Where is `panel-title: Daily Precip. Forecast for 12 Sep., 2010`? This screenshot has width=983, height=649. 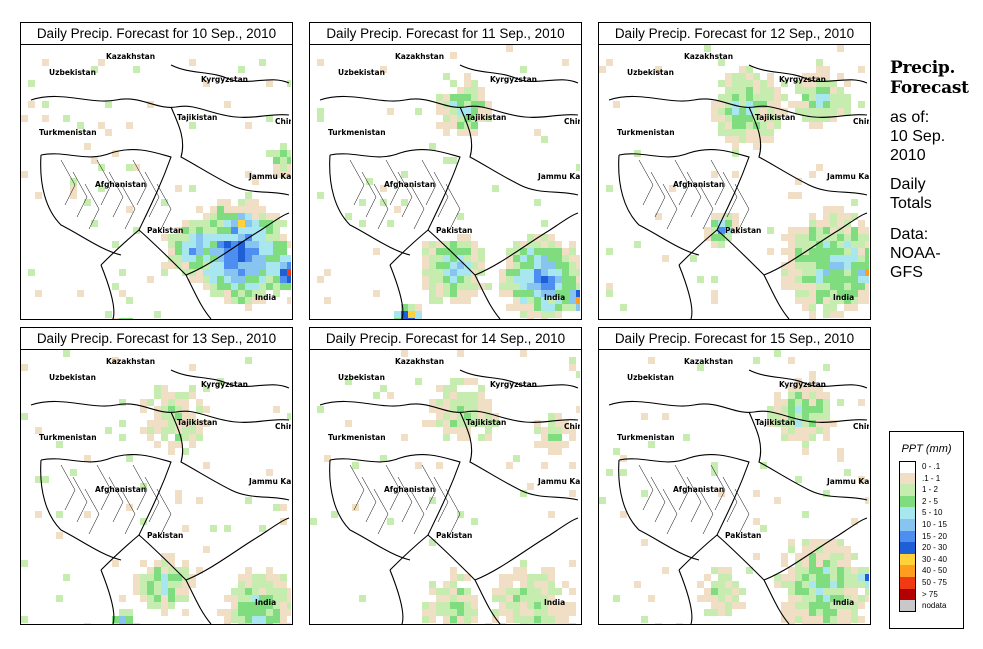 panel-title: Daily Precip. Forecast for 12 Sep., 2010 is located at coordinates (734, 34).